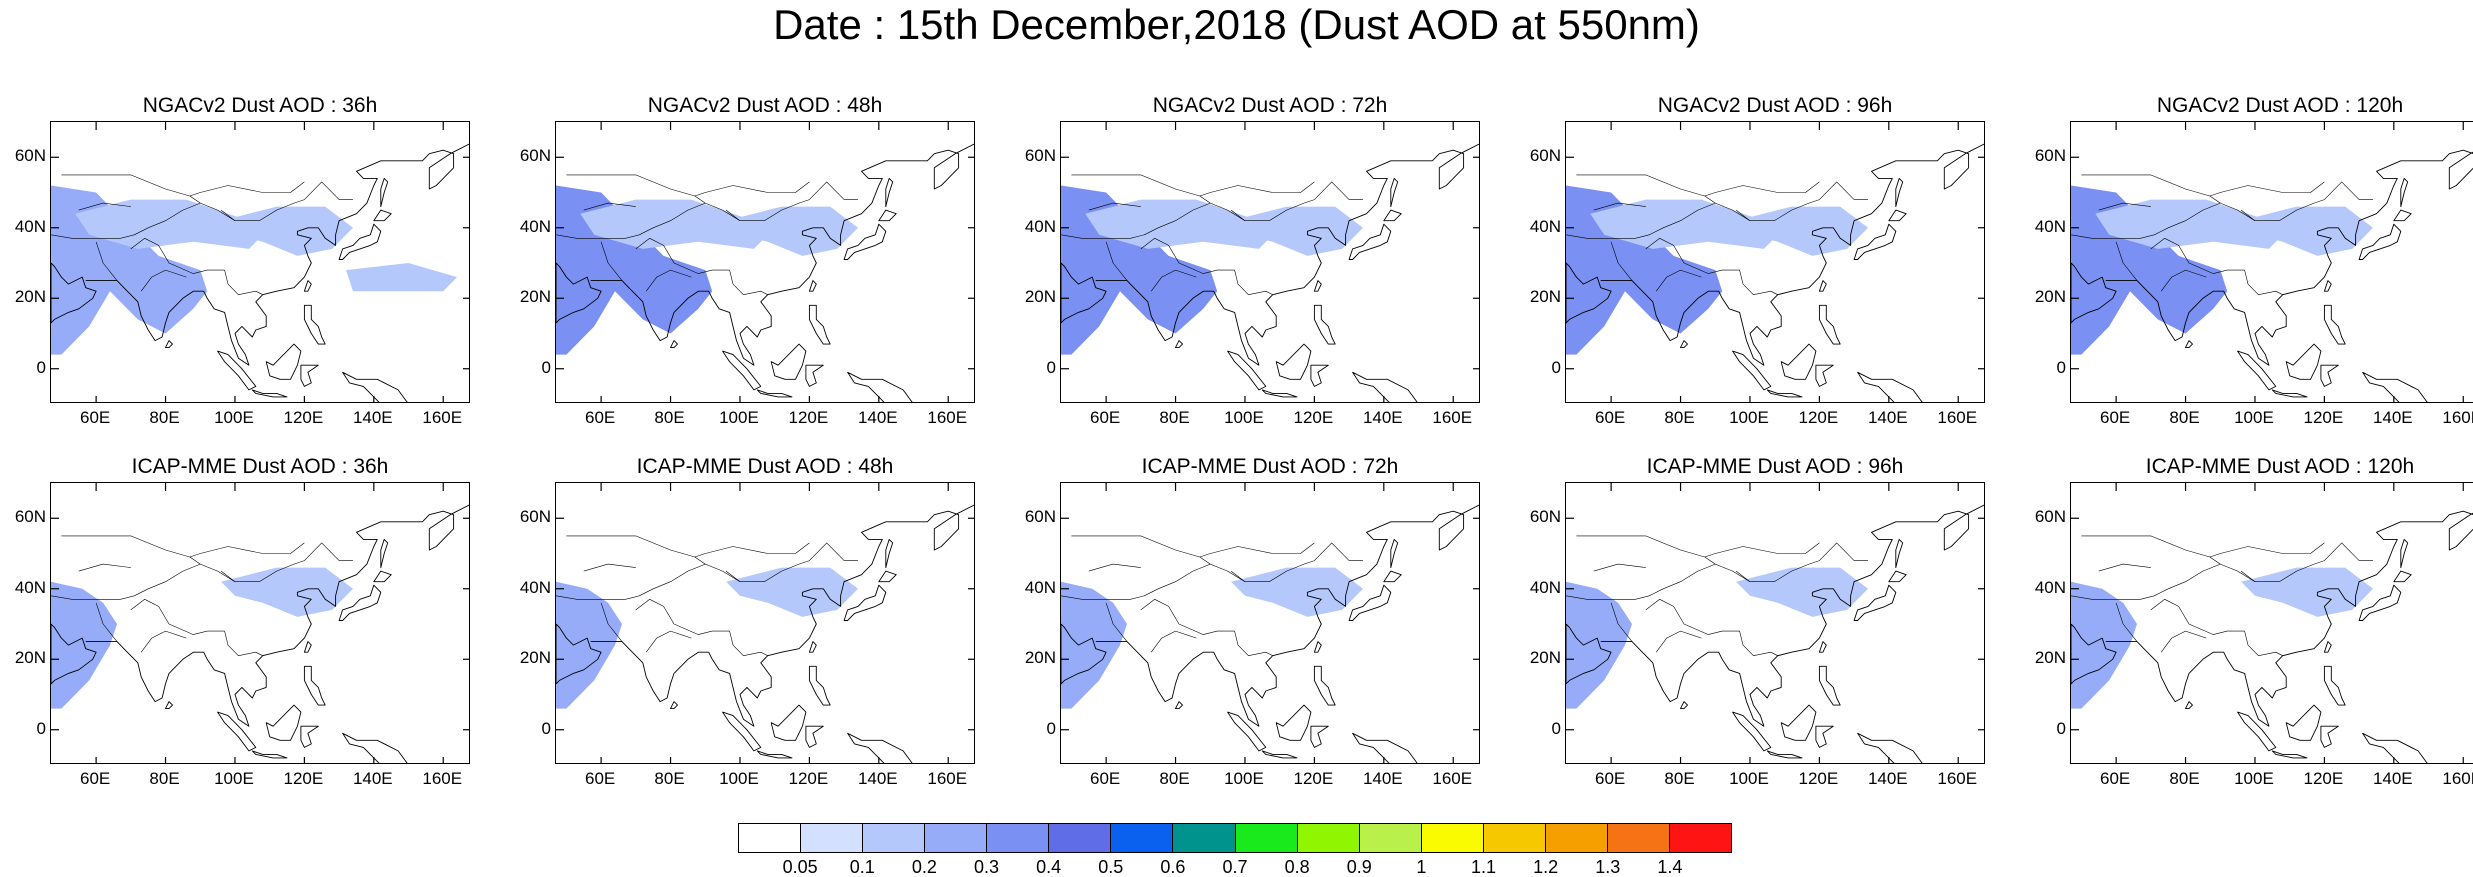 The image size is (2473, 877). Describe the element at coordinates (1173, 867) in the screenshot. I see `colorbar-label: 0.6` at that location.